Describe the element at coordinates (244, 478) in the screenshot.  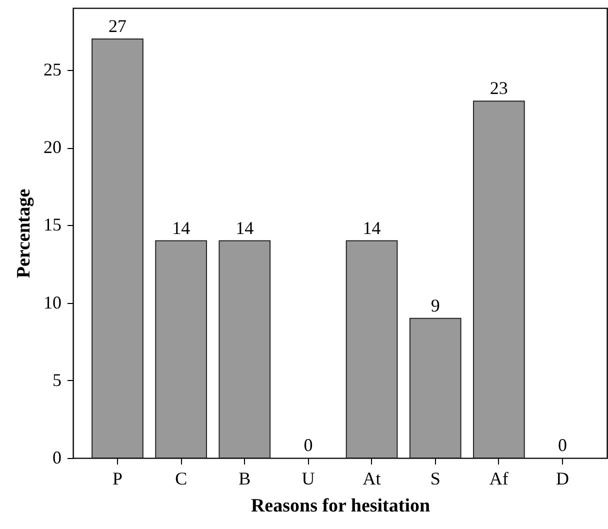
I see `x-tick-label: B` at that location.